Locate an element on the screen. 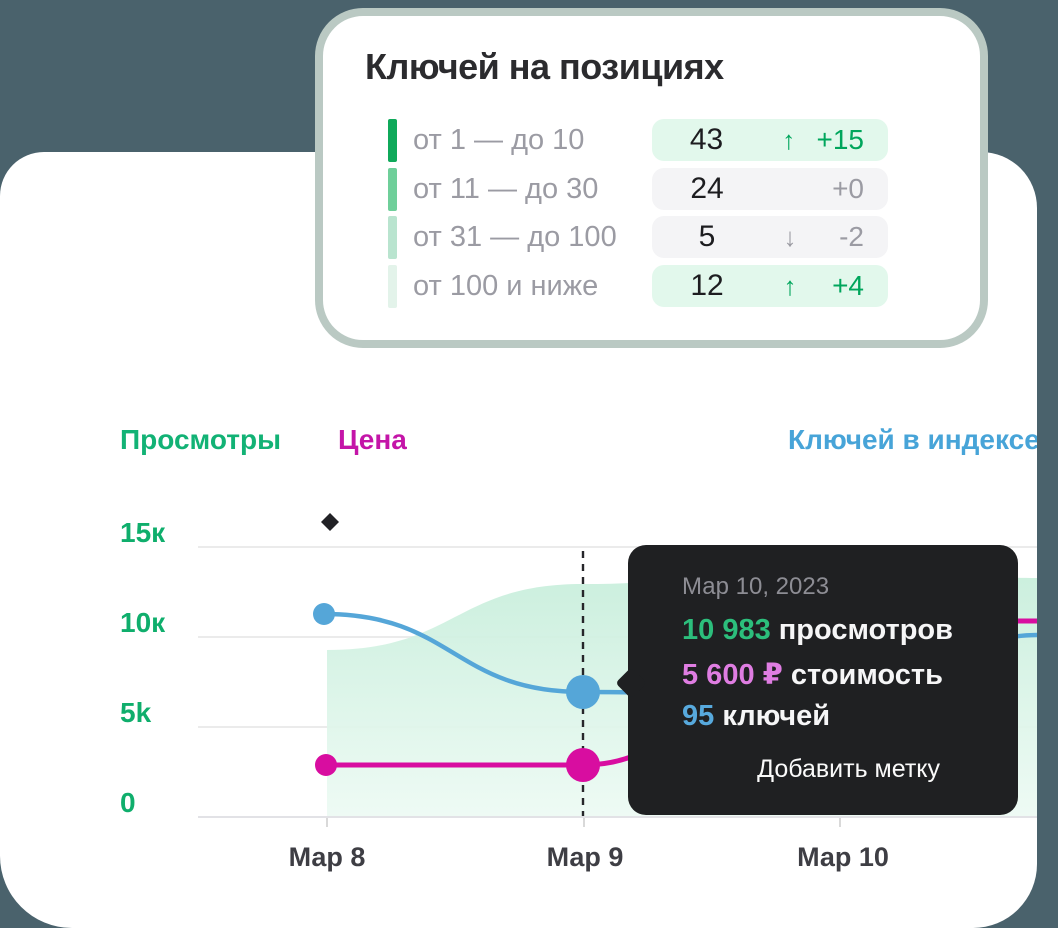 Image resolution: width=1058 pixels, height=928 pixels. range-stats-pill: 12 ↑ +4 is located at coordinates (770, 286).